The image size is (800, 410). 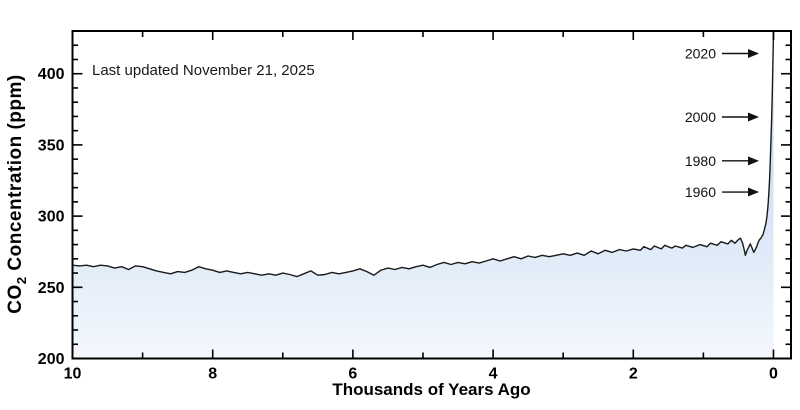 What do you see at coordinates (51, 217) in the screenshot?
I see `y-tick-label: 300` at bounding box center [51, 217].